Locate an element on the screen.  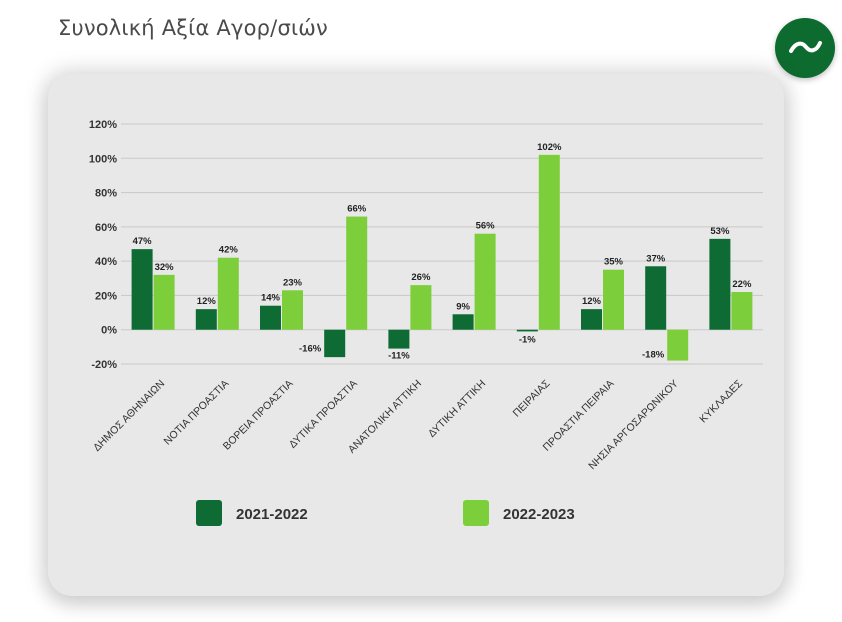
x-tick-label: ΔΗΜΟΣ ΑΘΗΝΑΙΩΝ is located at coordinates (129, 416).